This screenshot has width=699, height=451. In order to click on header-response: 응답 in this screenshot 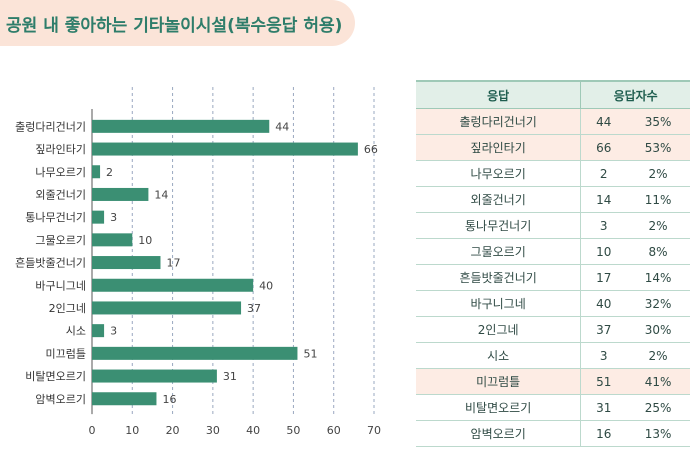, I will do `click(499, 94)`.